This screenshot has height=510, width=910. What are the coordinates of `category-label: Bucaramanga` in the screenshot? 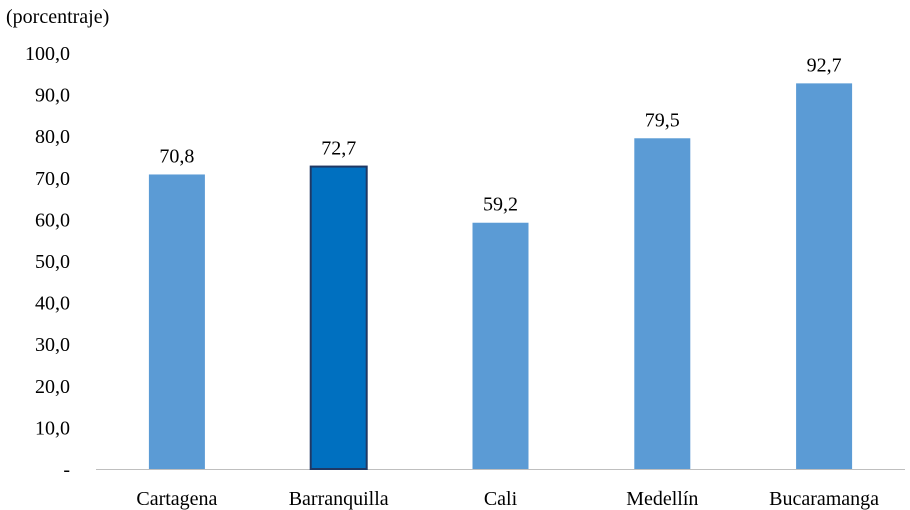 It's located at (824, 499).